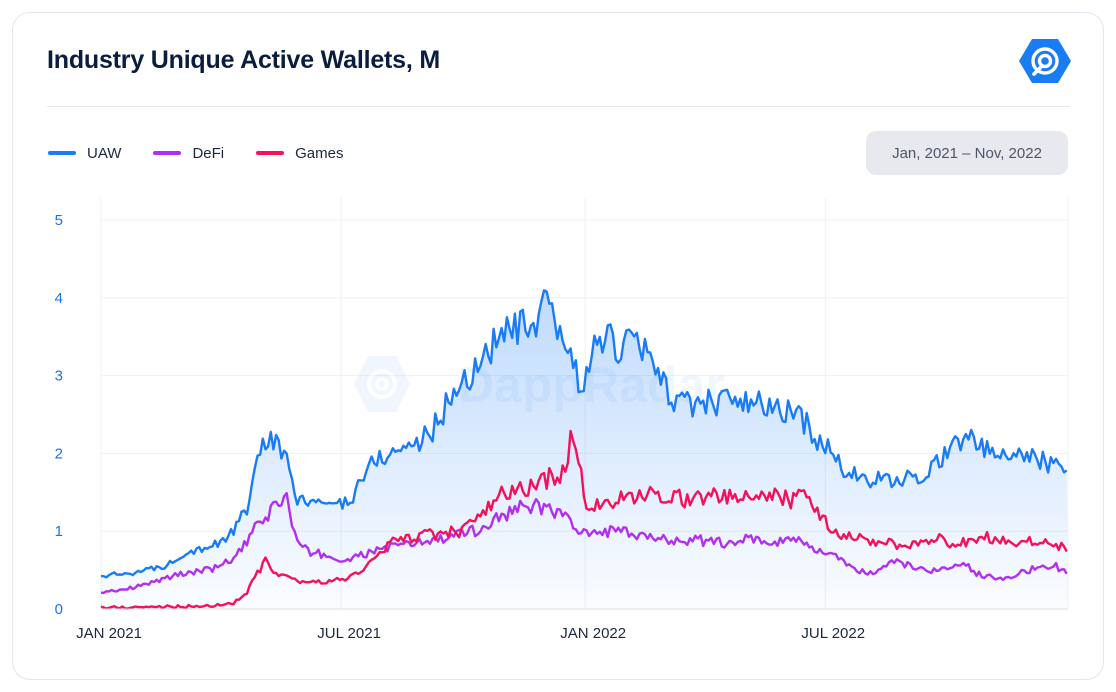 This screenshot has width=1116, height=692. I want to click on x-tick-label: JUL 2022, so click(833, 633).